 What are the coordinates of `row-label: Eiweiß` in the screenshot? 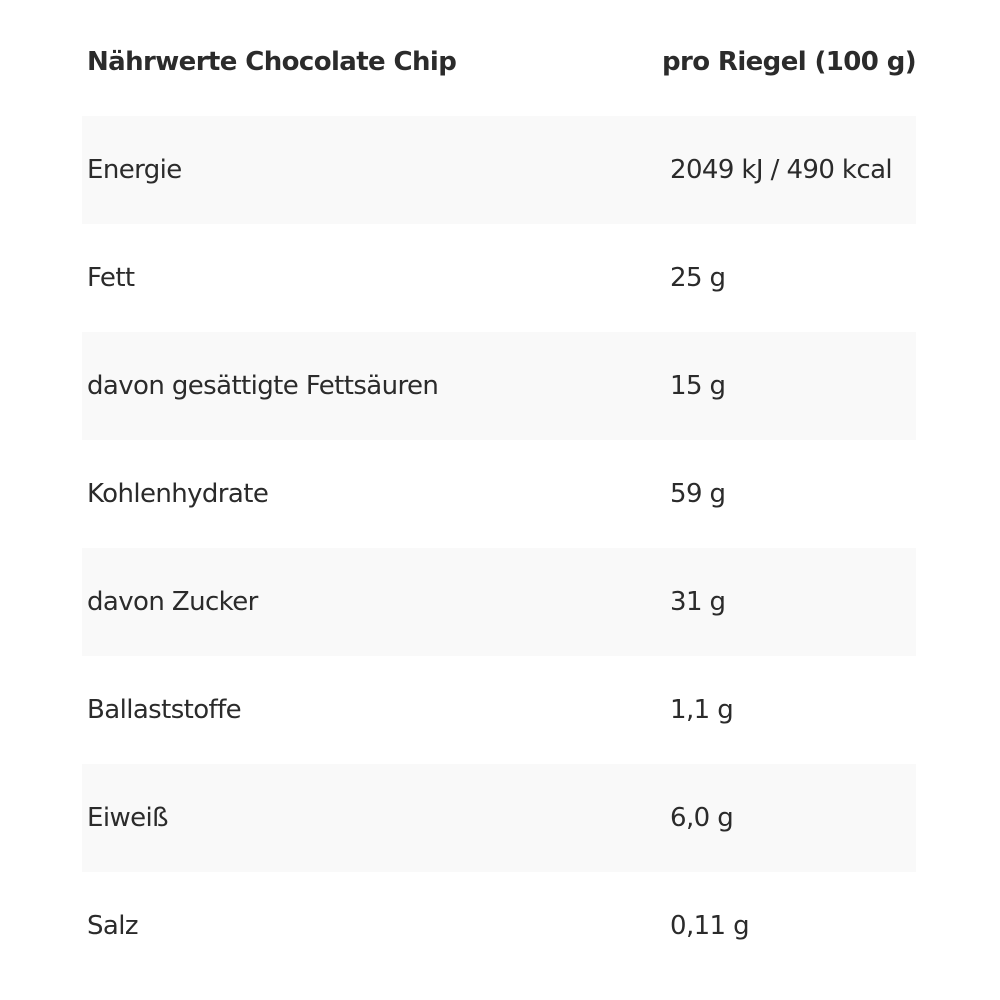 It's located at (128, 818).